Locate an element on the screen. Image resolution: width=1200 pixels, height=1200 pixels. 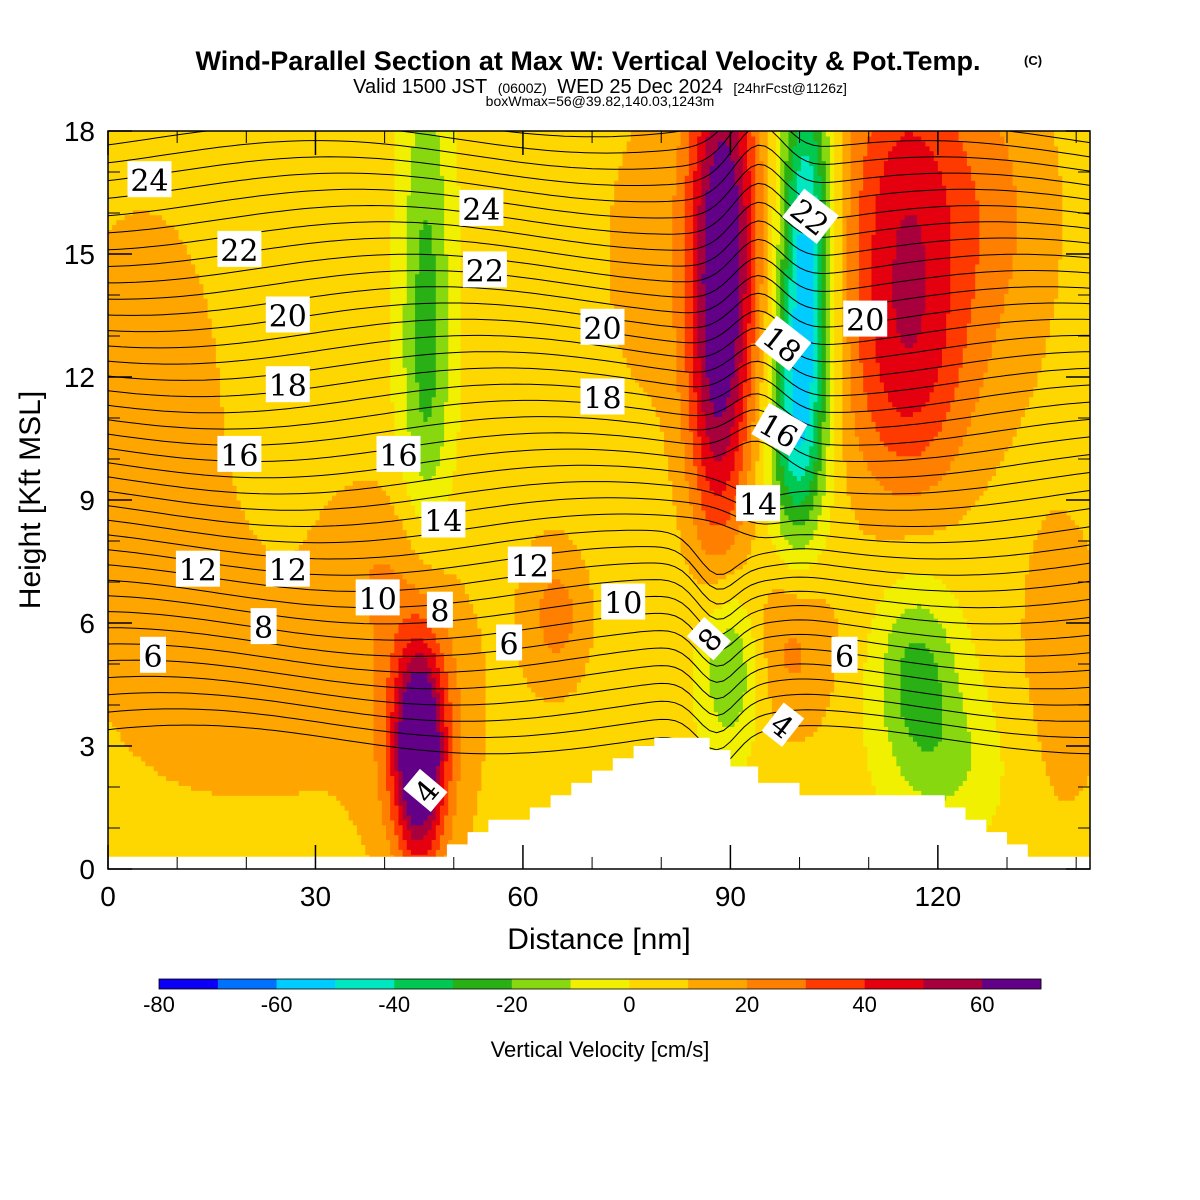
y-axis-title: Height [Kft MSL] is located at coordinates (30, 500).